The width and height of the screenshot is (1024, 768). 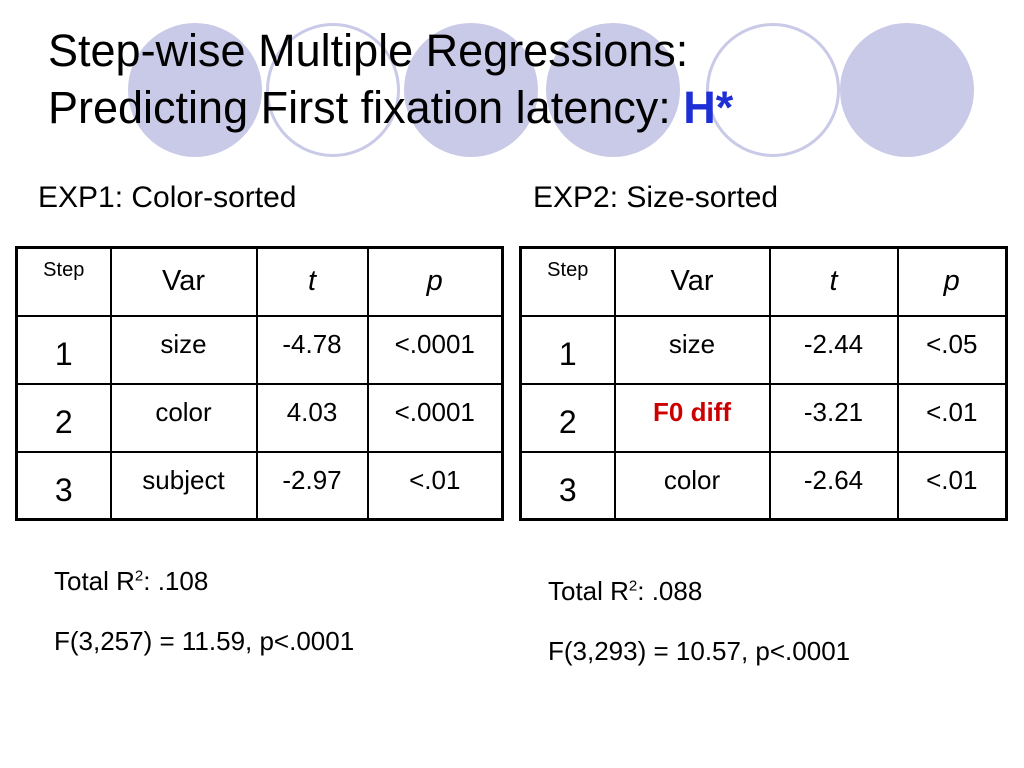 What do you see at coordinates (312, 417) in the screenshot?
I see `cell-t: 4.03` at bounding box center [312, 417].